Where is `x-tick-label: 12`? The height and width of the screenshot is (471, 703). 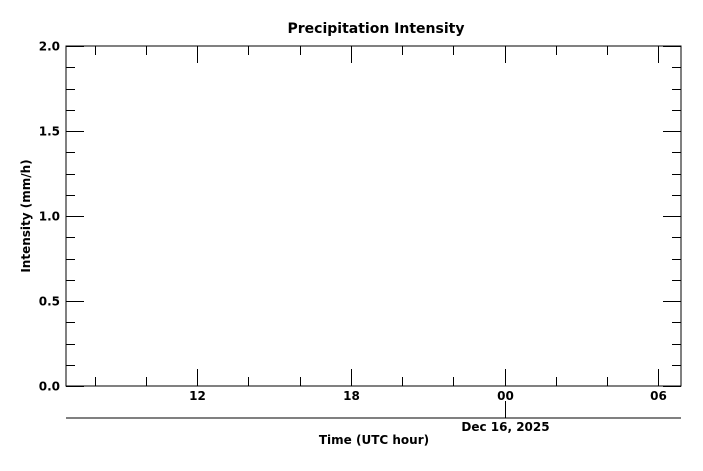 x-tick-label: 12 is located at coordinates (197, 396).